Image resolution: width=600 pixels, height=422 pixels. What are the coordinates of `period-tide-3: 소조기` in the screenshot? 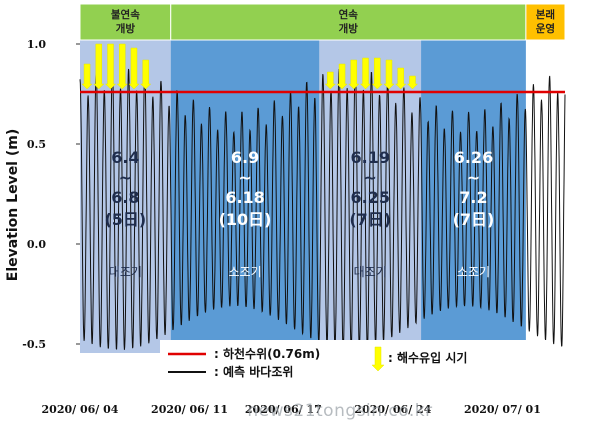 It's located at (473, 272).